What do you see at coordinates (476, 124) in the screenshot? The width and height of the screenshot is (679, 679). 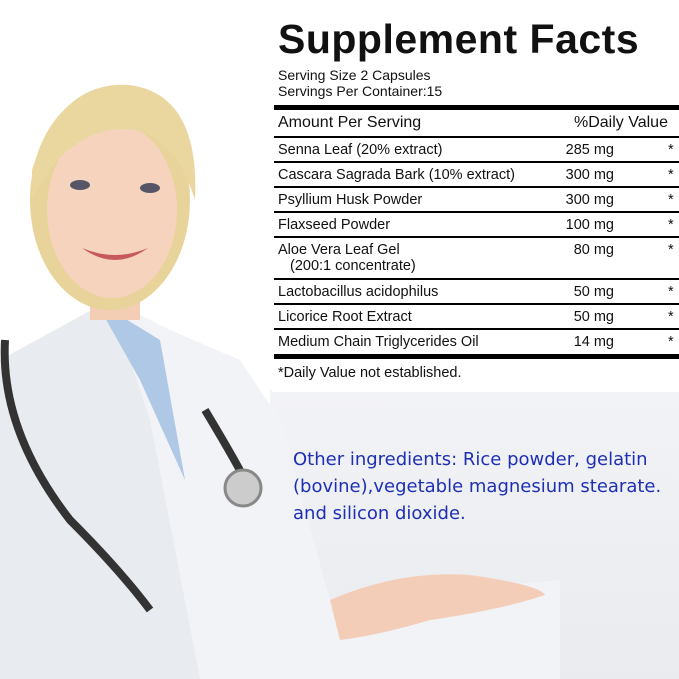 I see `header-row: Amount Per Serving %Daily Value` at bounding box center [476, 124].